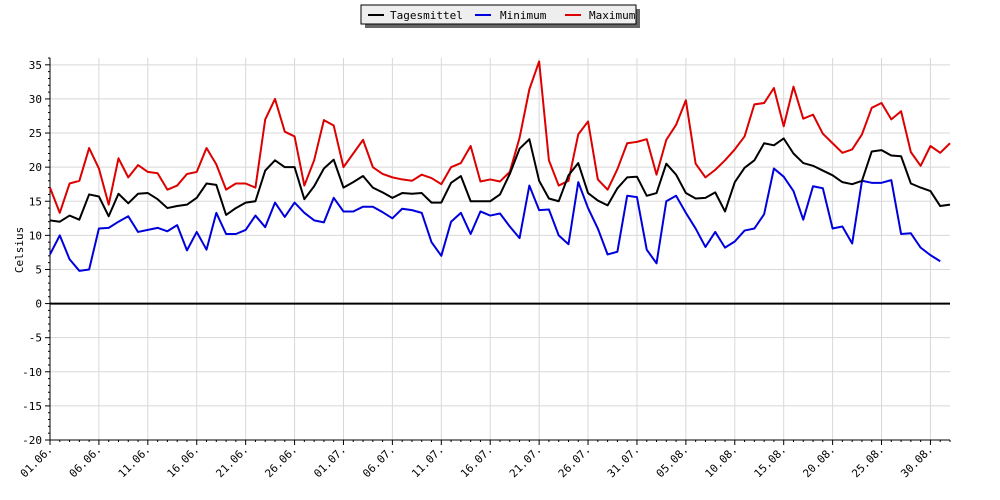  Describe the element at coordinates (38, 304) in the screenshot. I see `y-tick-label: 0` at that location.